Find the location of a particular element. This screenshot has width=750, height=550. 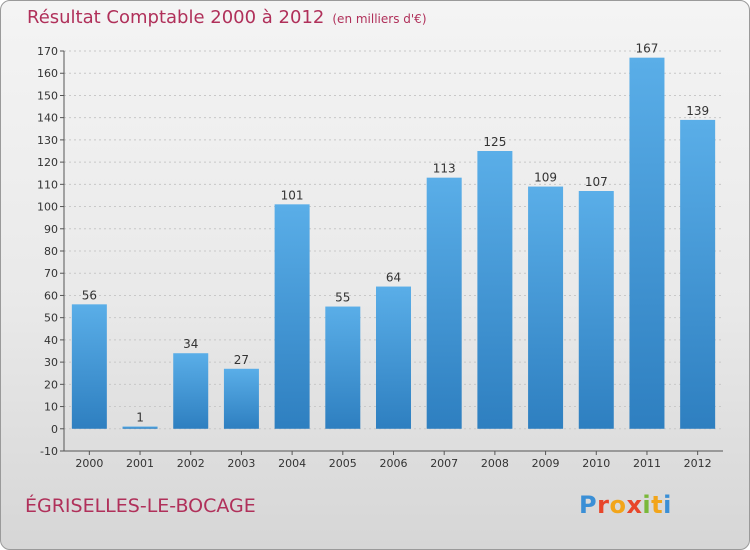

y-tick-label: 30 is located at coordinates (51, 362).